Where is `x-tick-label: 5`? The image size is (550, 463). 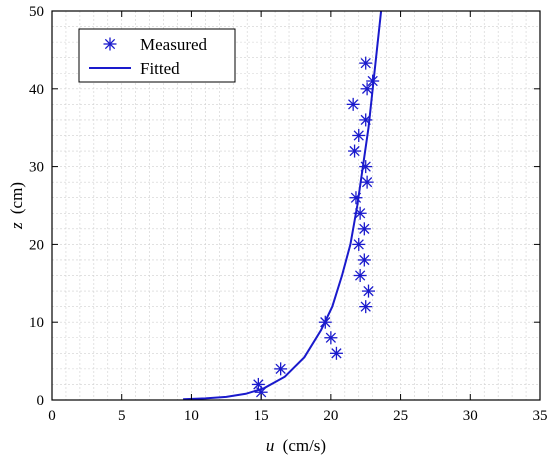
x-tick-label: 5 is located at coordinates (122, 416).